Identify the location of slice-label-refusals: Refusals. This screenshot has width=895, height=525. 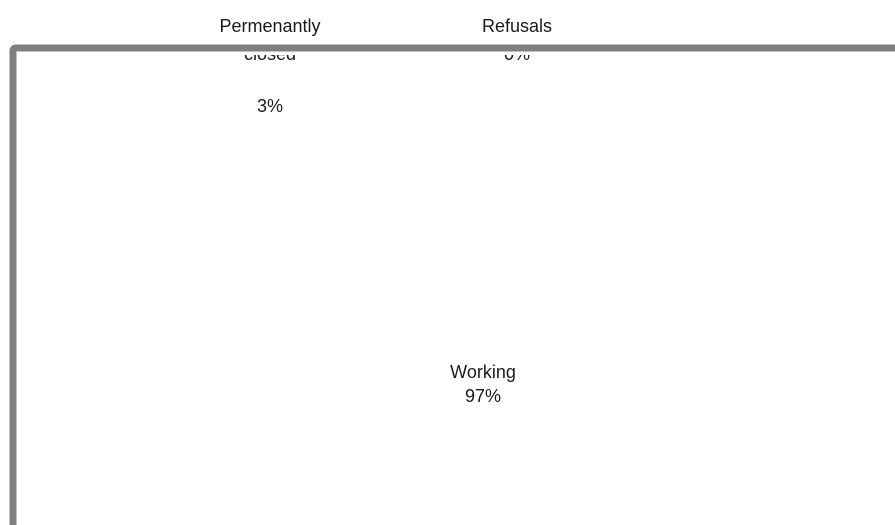
(517, 26).